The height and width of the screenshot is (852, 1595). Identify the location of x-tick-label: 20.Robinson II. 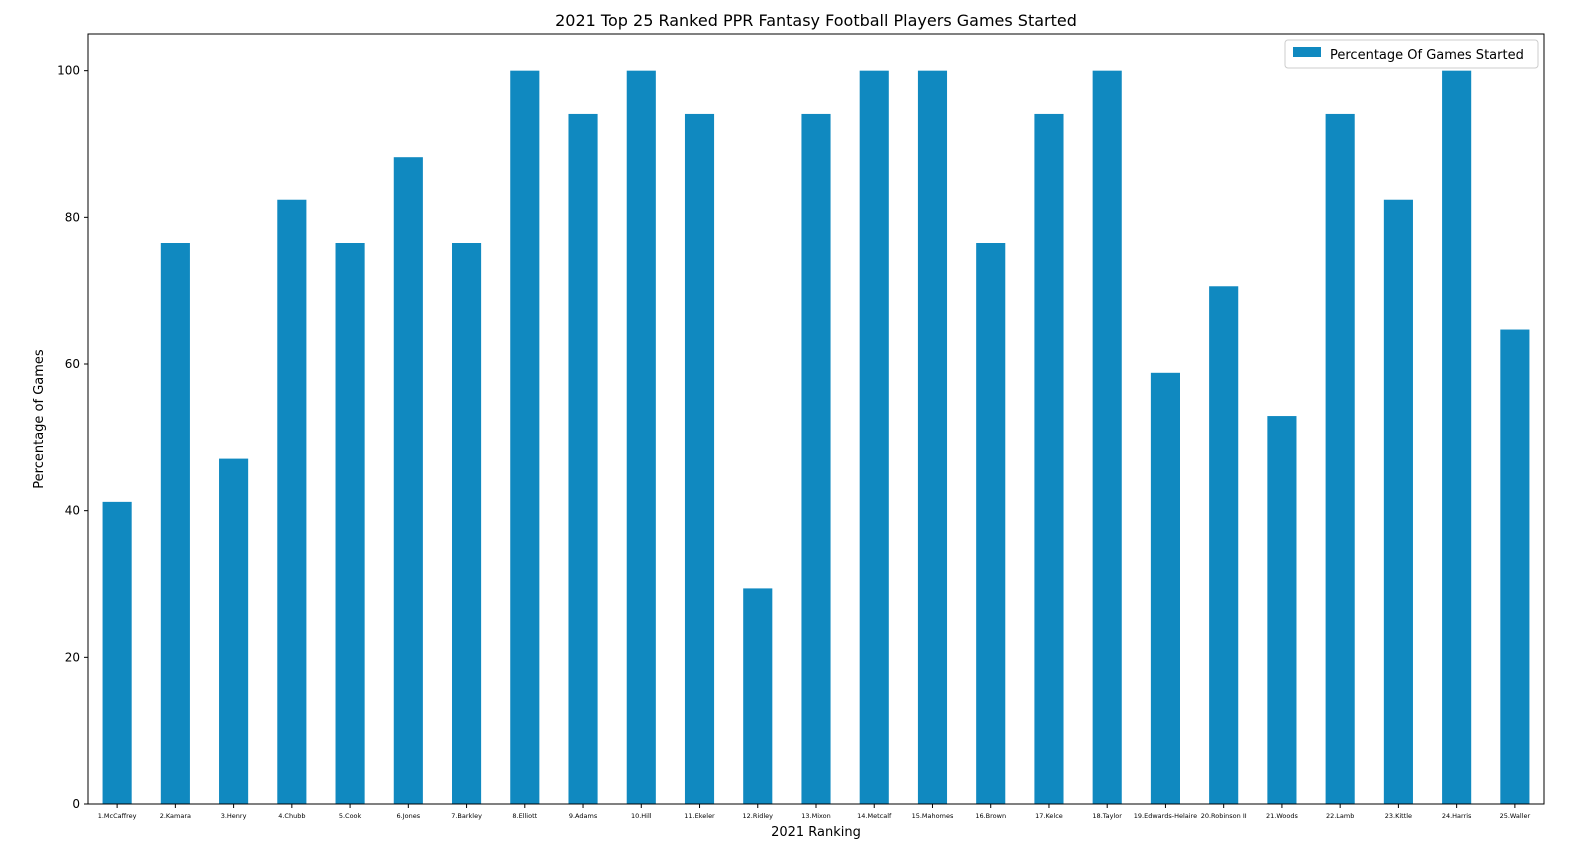
(1224, 816).